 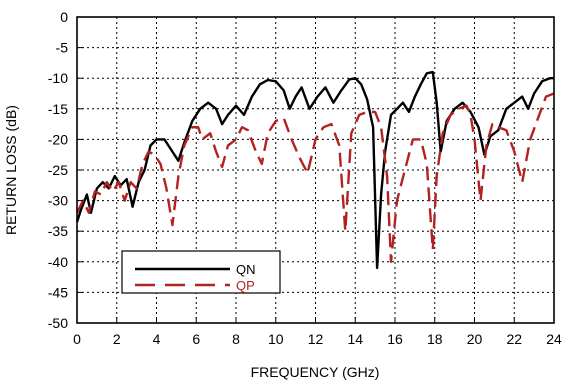 What do you see at coordinates (11, 170) in the screenshot?
I see `y-axis-label: RETURN LOSS (dB)` at bounding box center [11, 170].